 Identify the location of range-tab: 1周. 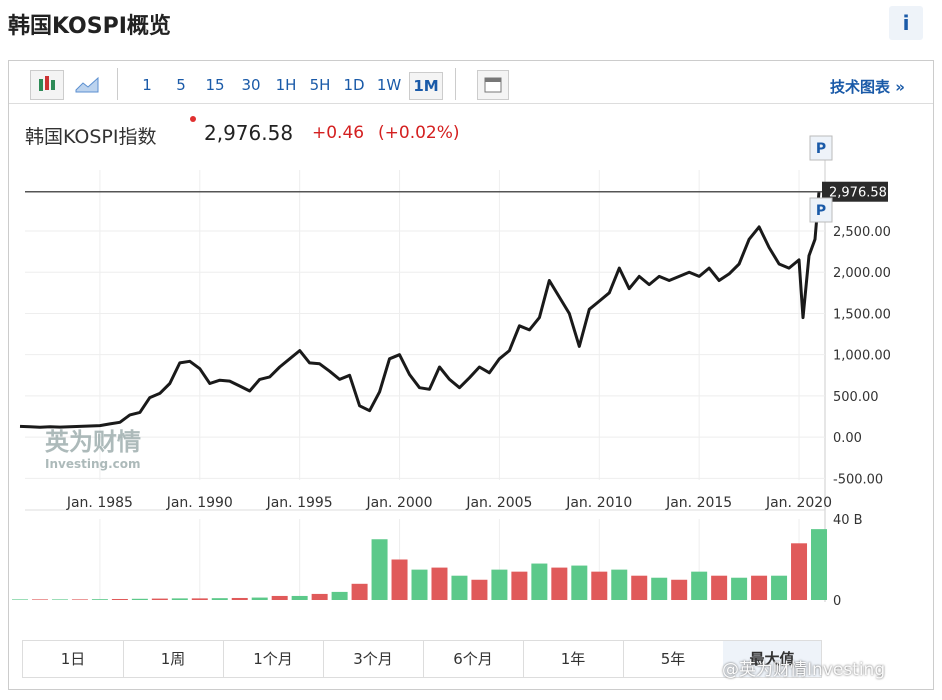
(173, 659).